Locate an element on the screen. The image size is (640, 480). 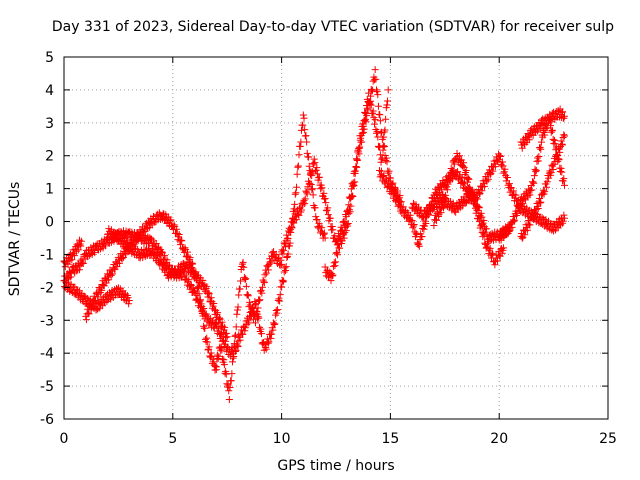
y-tick-label: 2 is located at coordinates (49, 157).